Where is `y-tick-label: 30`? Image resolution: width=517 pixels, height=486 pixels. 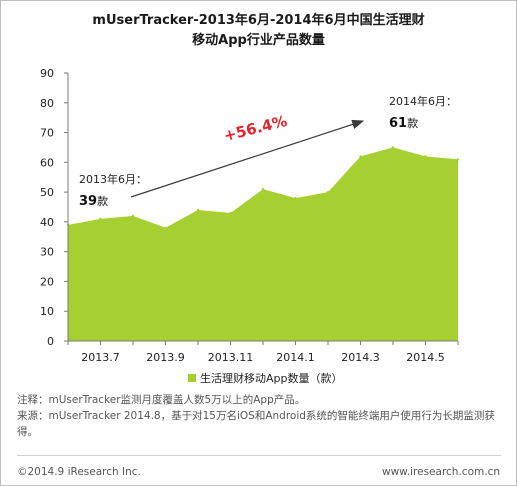 y-tick-label: 30 is located at coordinates (47, 252).